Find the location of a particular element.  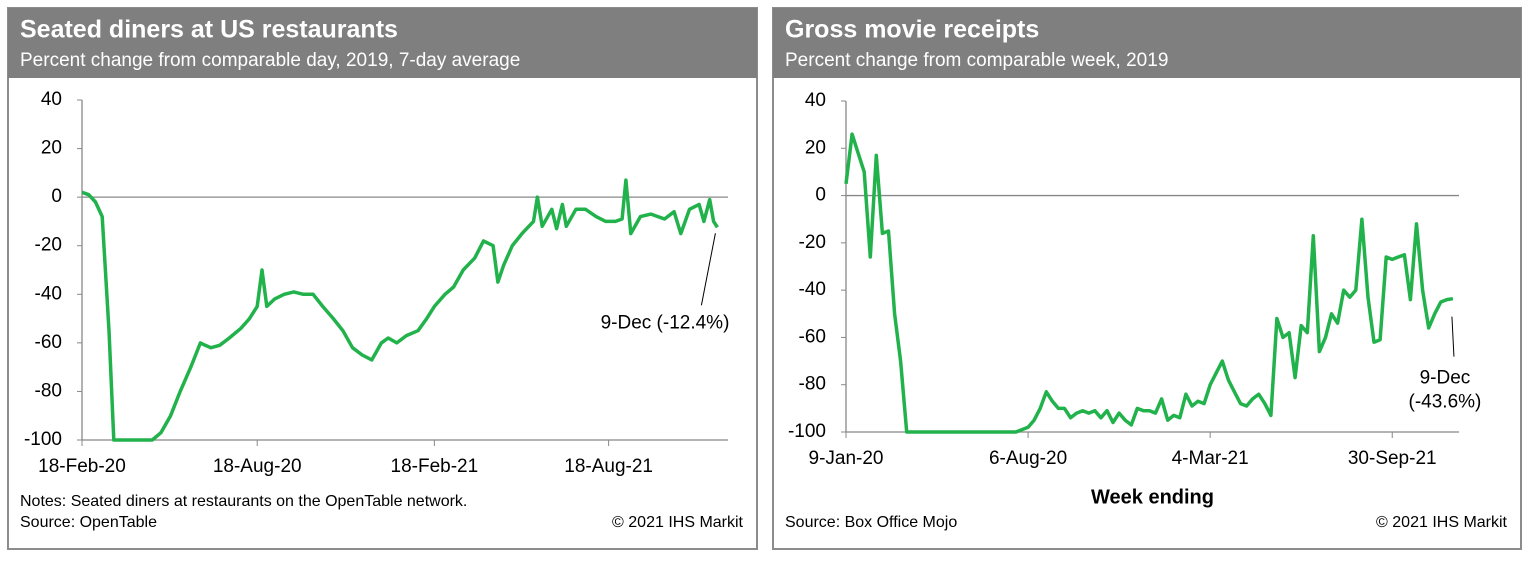

annotation: (-43.6%) is located at coordinates (1445, 402).